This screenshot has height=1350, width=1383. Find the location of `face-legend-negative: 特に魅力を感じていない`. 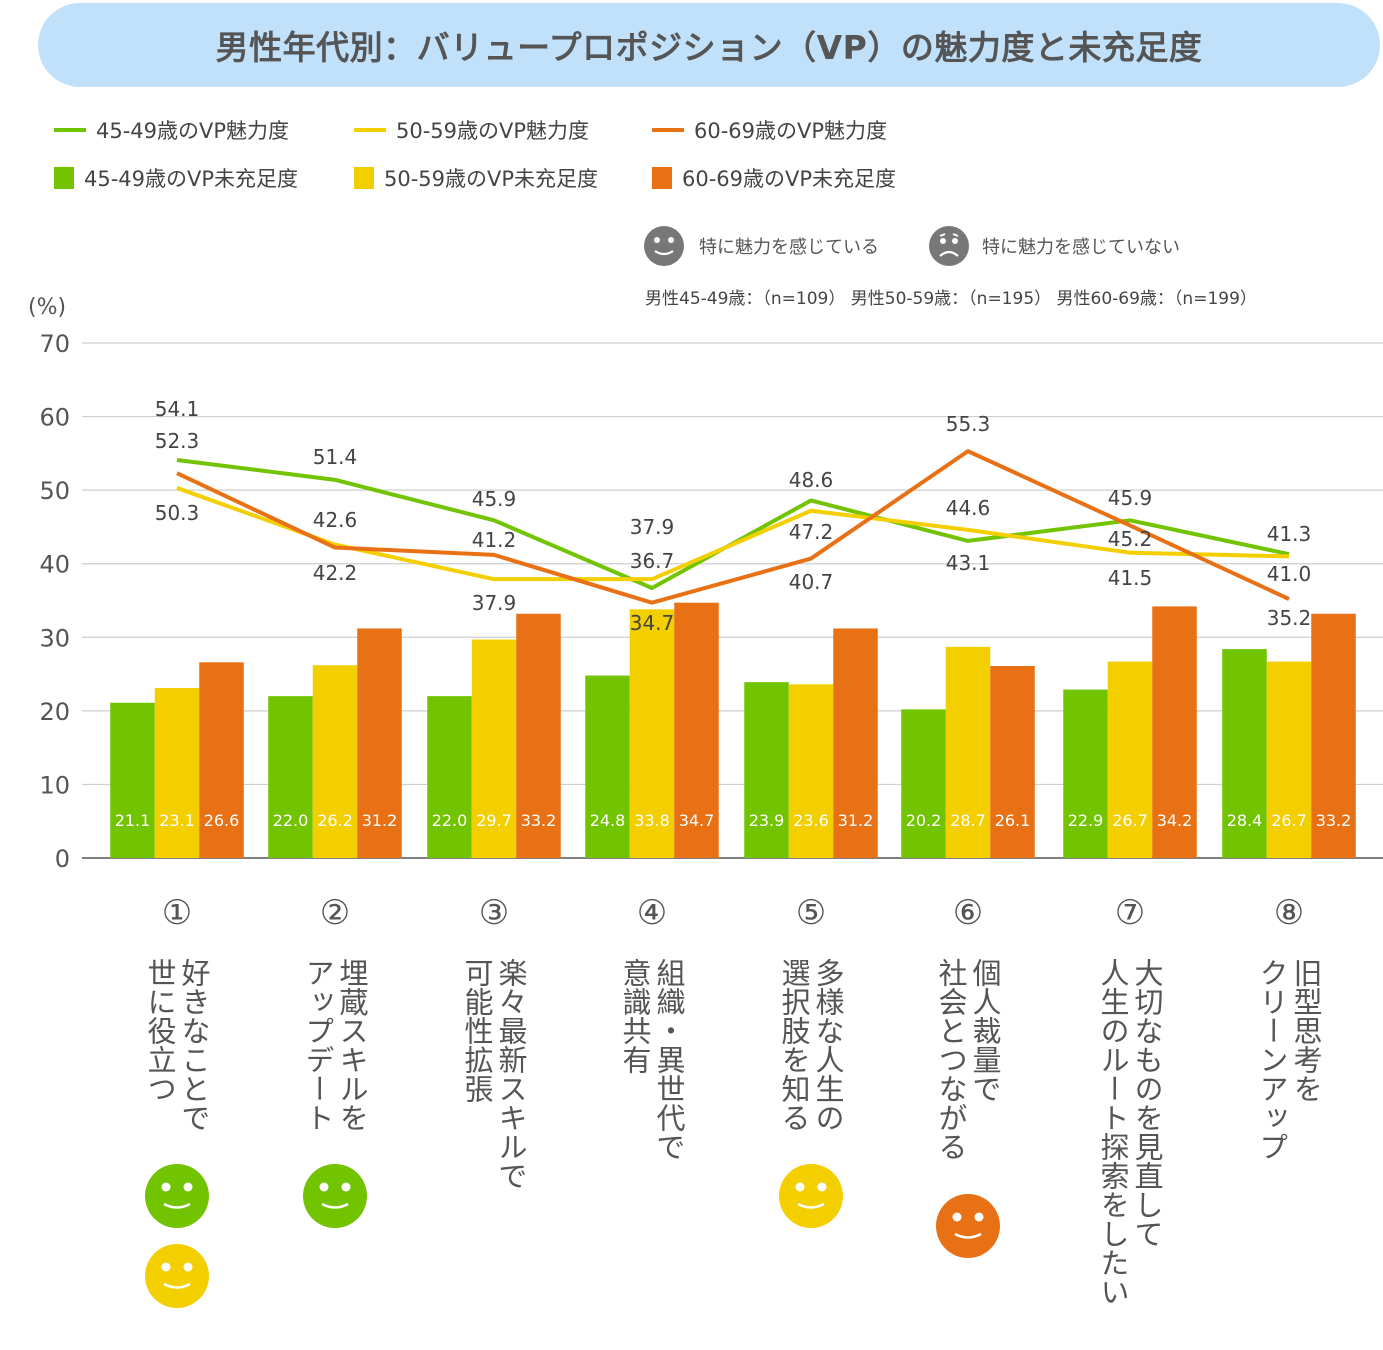

face-legend-negative: 特に魅力を感じていない is located at coordinates (1054, 246).